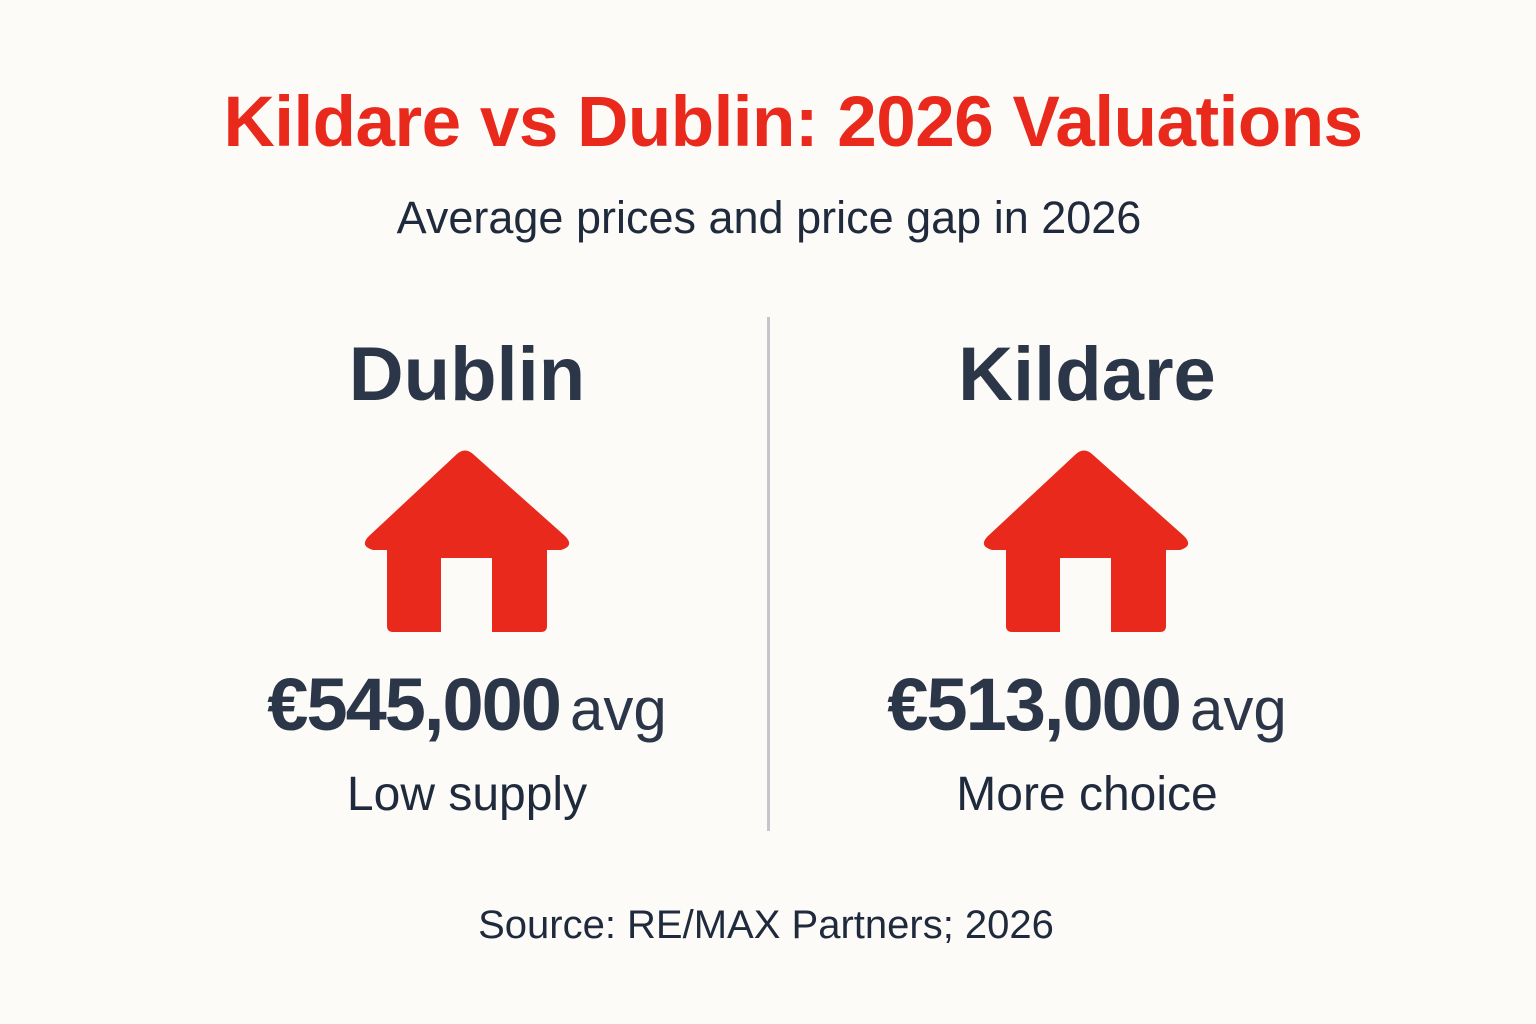 The height and width of the screenshot is (1024, 1536). What do you see at coordinates (618, 709) in the screenshot?
I see `price-unit-dublin: avg` at bounding box center [618, 709].